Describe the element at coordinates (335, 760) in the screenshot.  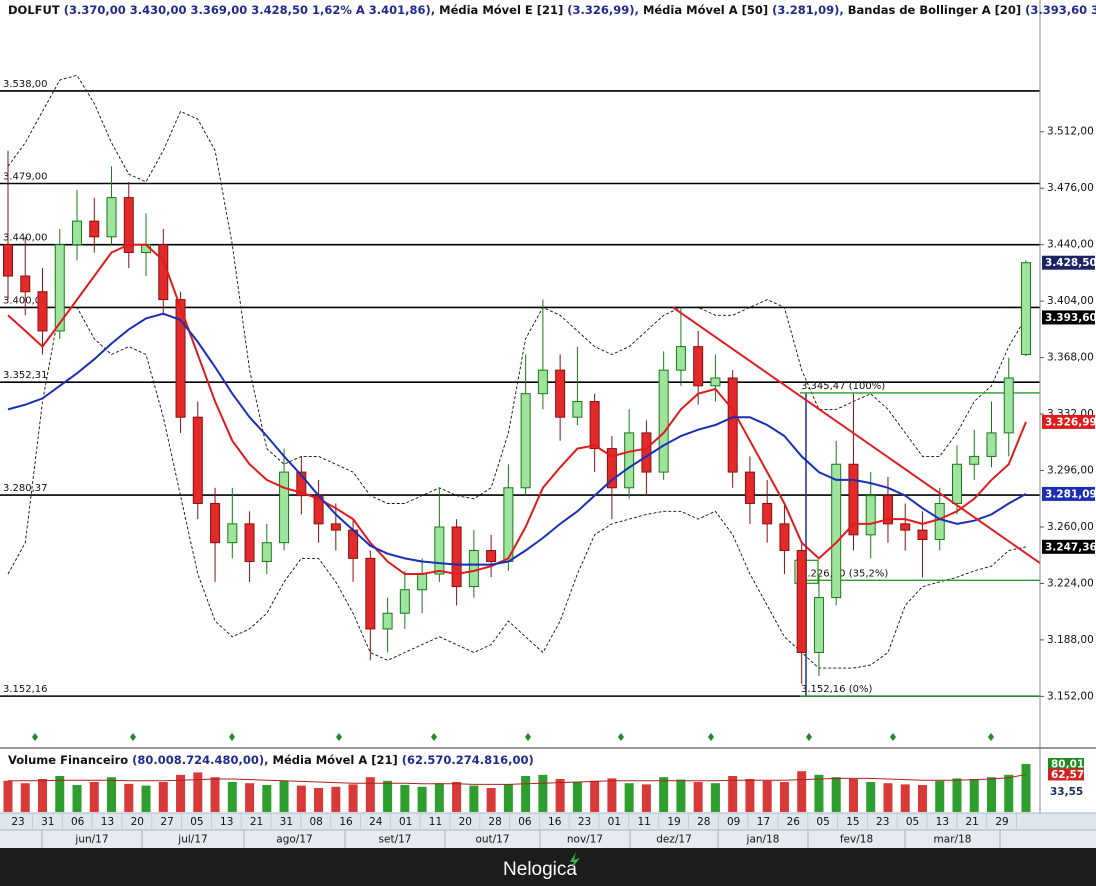
I see `indicator-name: Média Móvel A [21]` at that location.